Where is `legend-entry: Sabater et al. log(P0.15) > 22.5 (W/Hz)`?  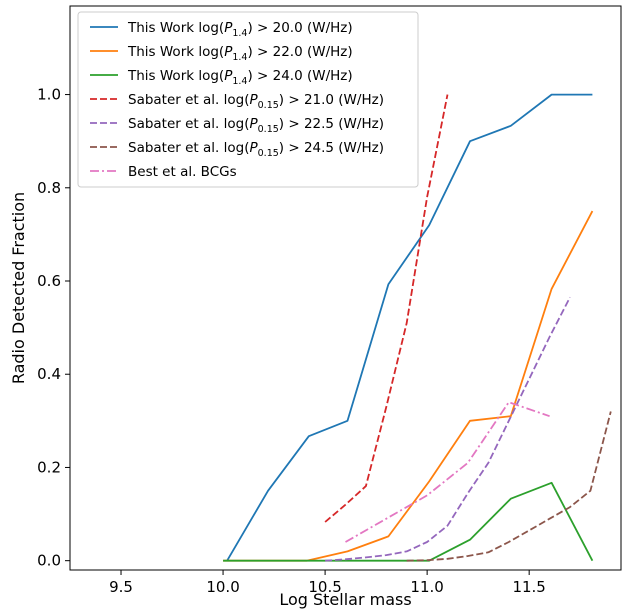
legend-entry: Sabater et al. log(P0.15) > 22.5 (W/Hz) is located at coordinates (237, 125).